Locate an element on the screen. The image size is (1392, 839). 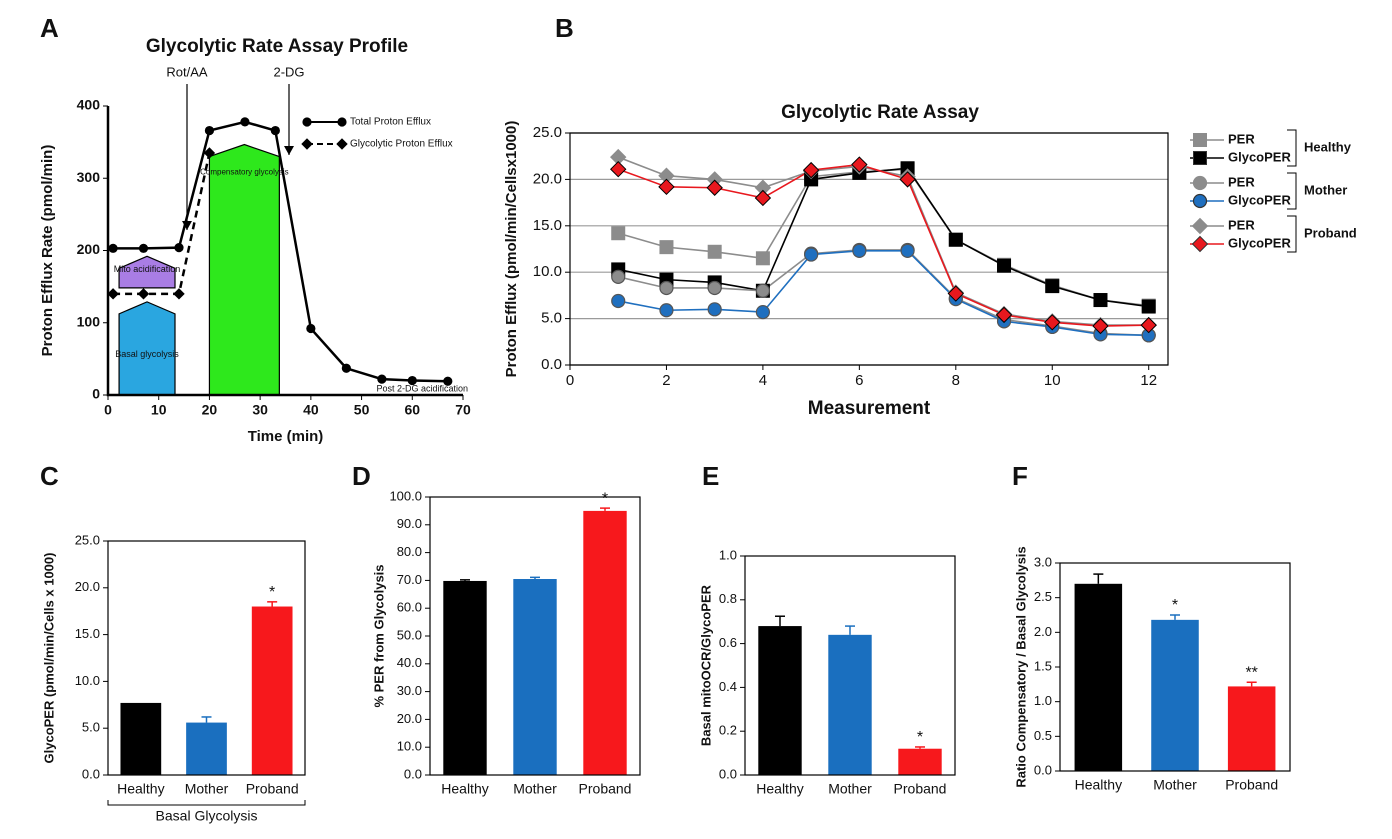
y-tick-label: 1.5 is located at coordinates (1043, 665).